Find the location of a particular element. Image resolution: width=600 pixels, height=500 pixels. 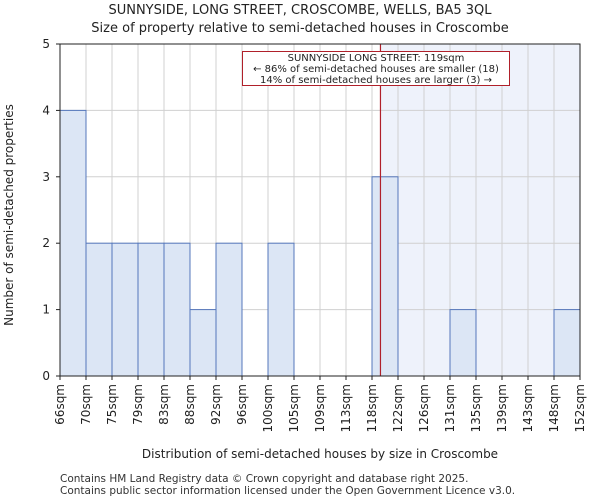

y-axis-label: Number of semi-detached properties is located at coordinates (9, 215).